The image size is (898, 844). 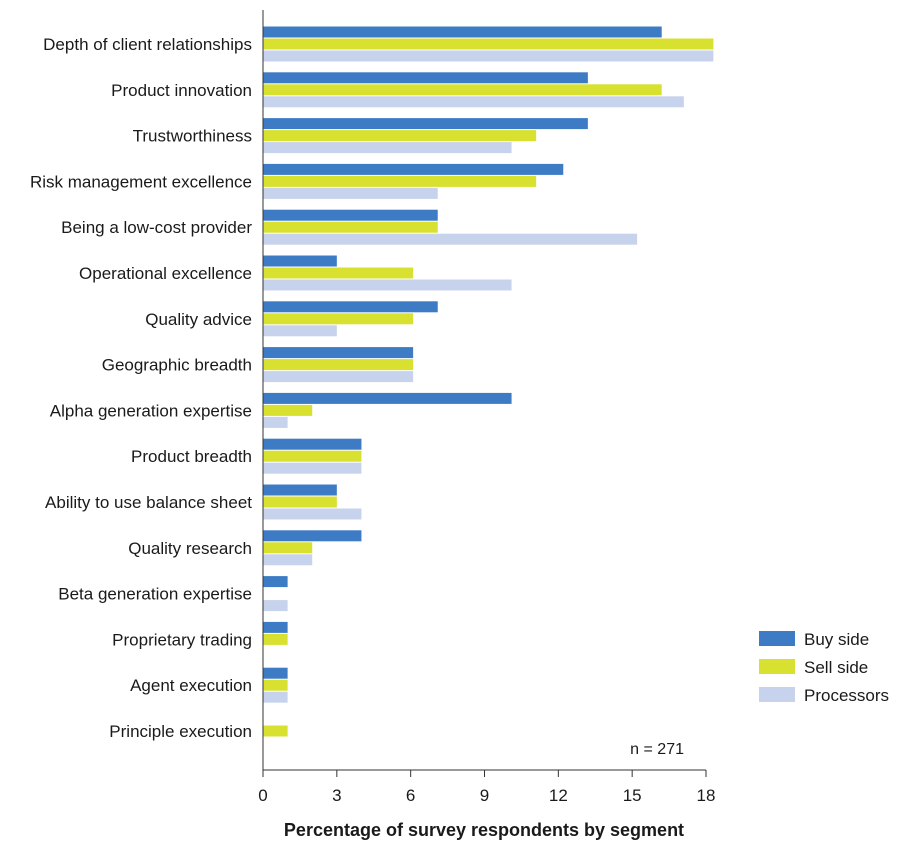 I want to click on x-ticks: 0 3 6 9 12 15 18, so click(x=486, y=787).